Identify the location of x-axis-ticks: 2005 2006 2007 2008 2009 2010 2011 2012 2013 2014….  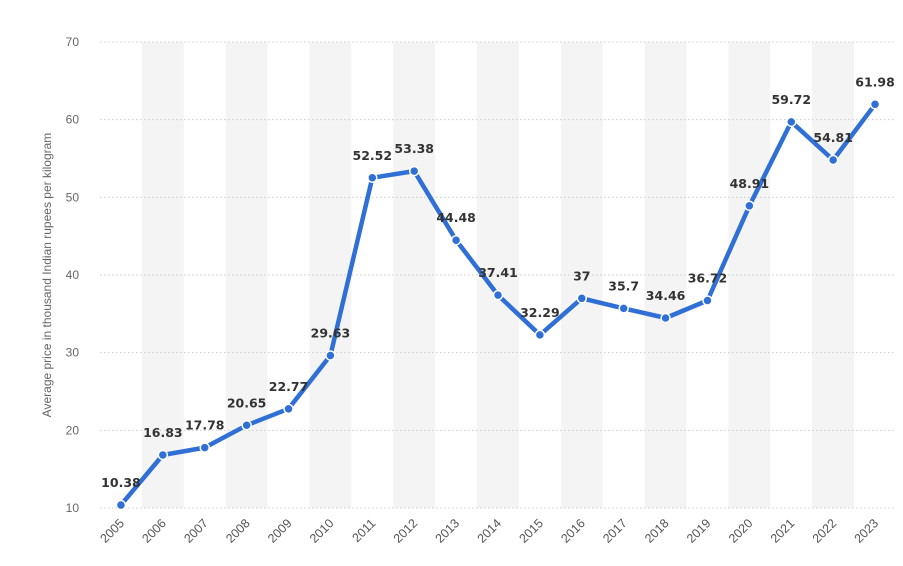
(490, 531).